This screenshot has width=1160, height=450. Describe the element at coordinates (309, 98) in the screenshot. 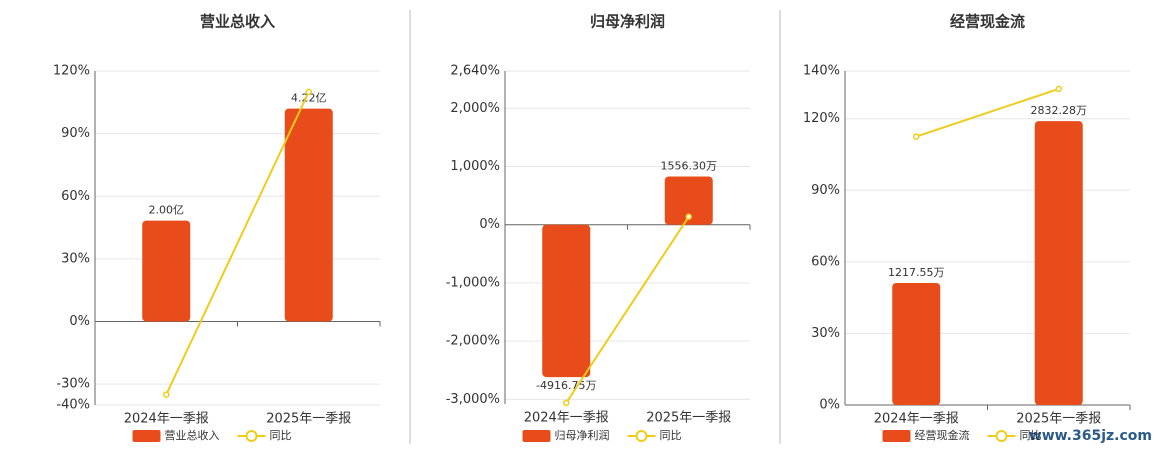

I see `data-label: 4.22亿` at that location.